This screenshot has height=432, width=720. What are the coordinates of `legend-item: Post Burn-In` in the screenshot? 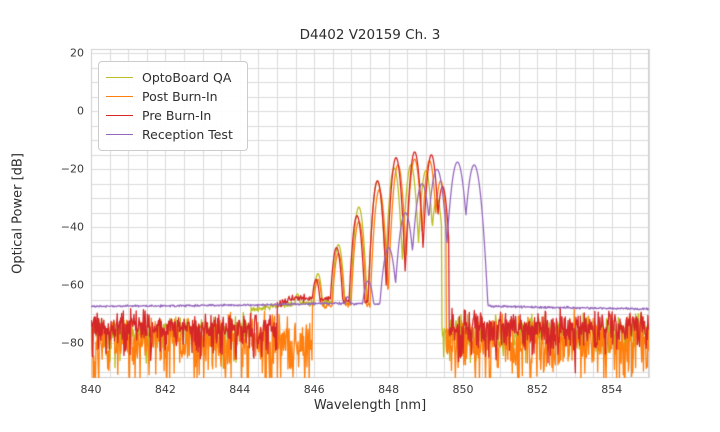 It's located at (172, 96).